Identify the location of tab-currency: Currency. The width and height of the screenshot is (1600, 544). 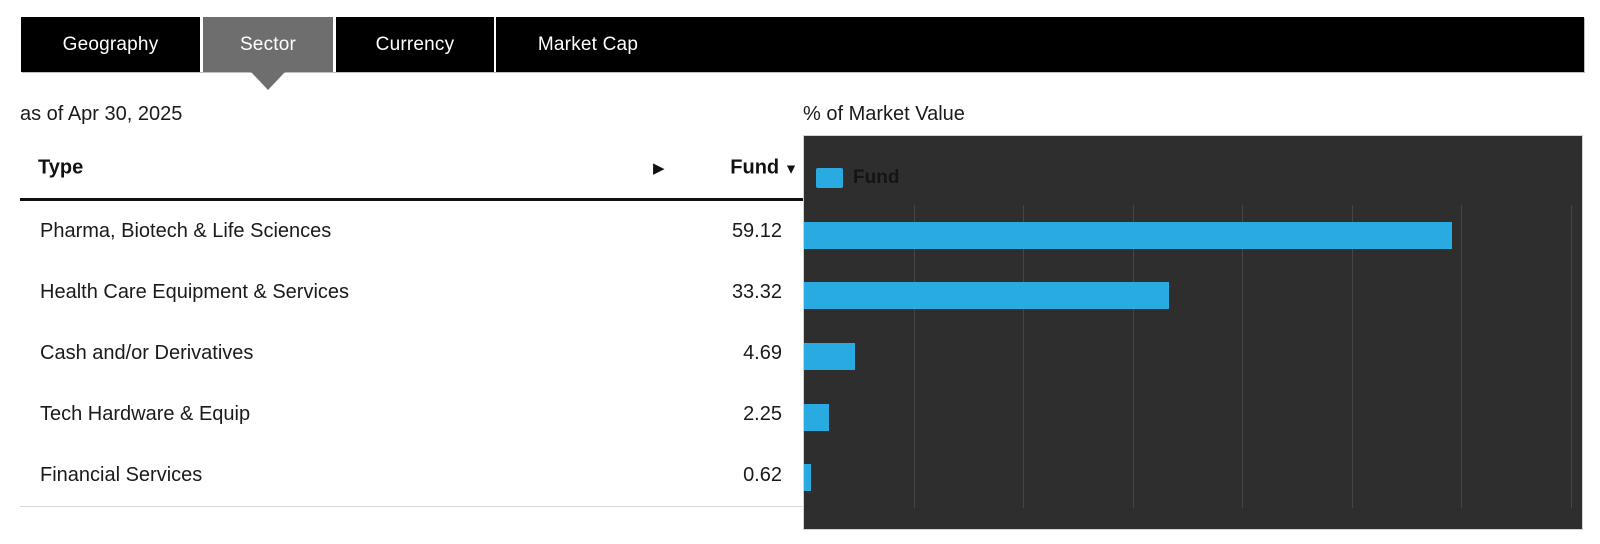
(415, 44).